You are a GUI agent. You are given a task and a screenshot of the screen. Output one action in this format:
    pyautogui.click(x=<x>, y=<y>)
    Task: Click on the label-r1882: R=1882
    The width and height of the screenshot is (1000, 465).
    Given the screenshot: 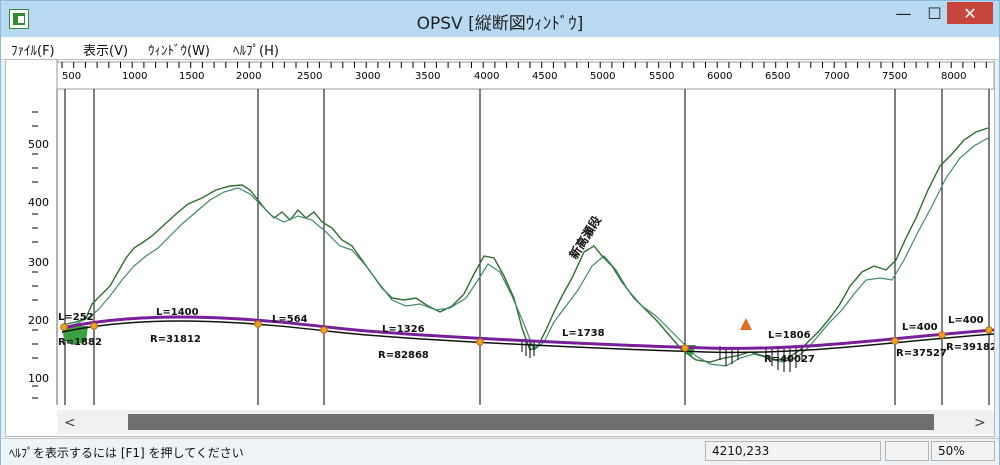 What is the action you would take?
    pyautogui.click(x=80, y=342)
    